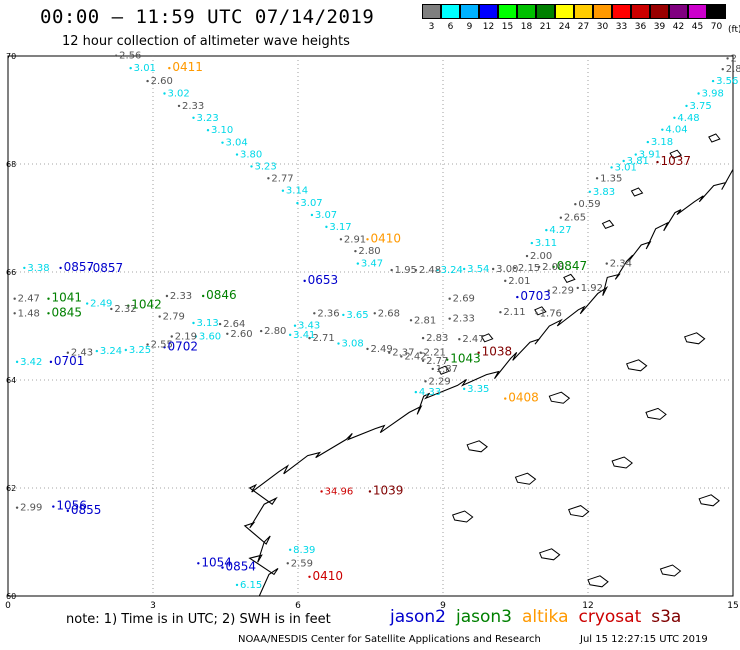 The height and width of the screenshot is (650, 740). I want to click on legend-label: 24, so click(564, 27).